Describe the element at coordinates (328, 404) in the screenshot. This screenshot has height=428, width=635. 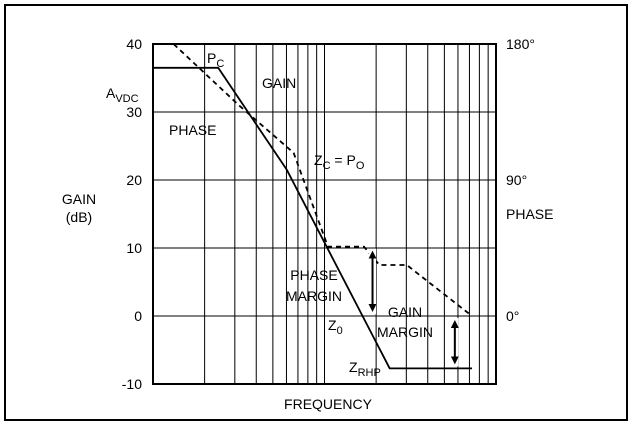
I see `x-axis-title: FREQUENCY` at that location.